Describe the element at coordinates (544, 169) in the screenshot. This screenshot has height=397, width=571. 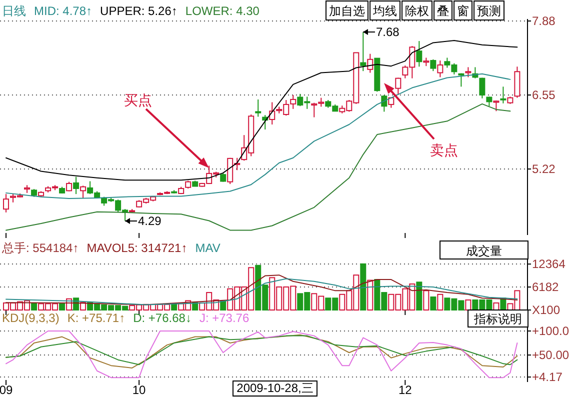
I see `y-tick-label: 5.22` at that location.